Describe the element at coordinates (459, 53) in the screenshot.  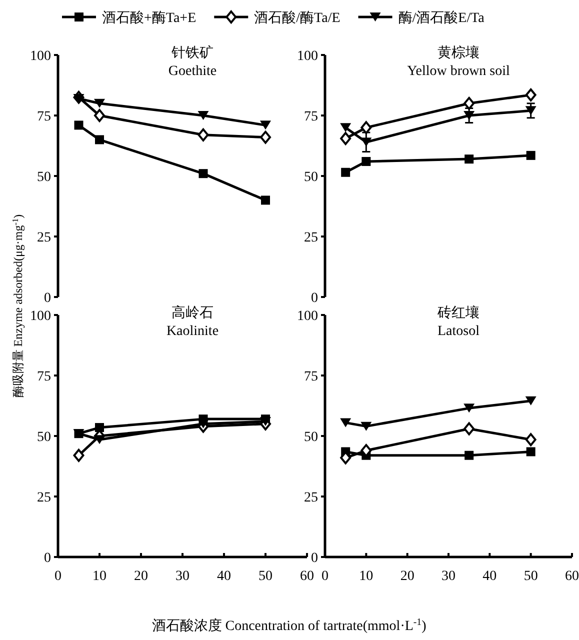
I see `chart-title: 黄棕壤` at that location.